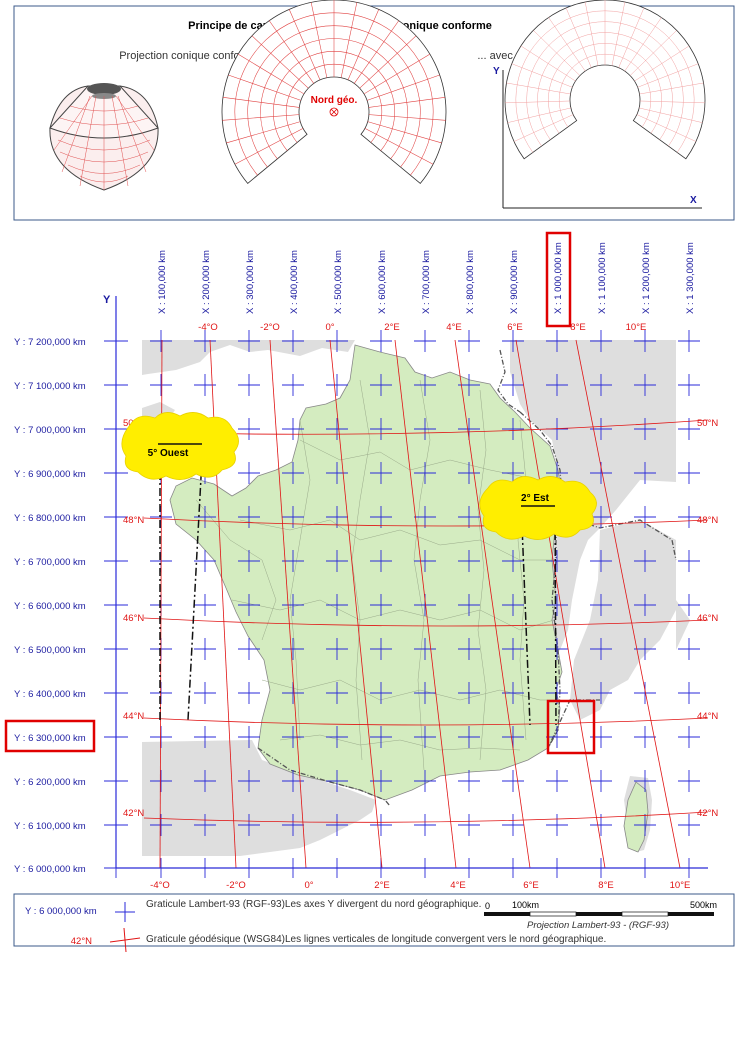 The height and width of the screenshot is (1052, 750). Describe the element at coordinates (707, 813) in the screenshot. I see `lat-label-right: 42°N` at that location.